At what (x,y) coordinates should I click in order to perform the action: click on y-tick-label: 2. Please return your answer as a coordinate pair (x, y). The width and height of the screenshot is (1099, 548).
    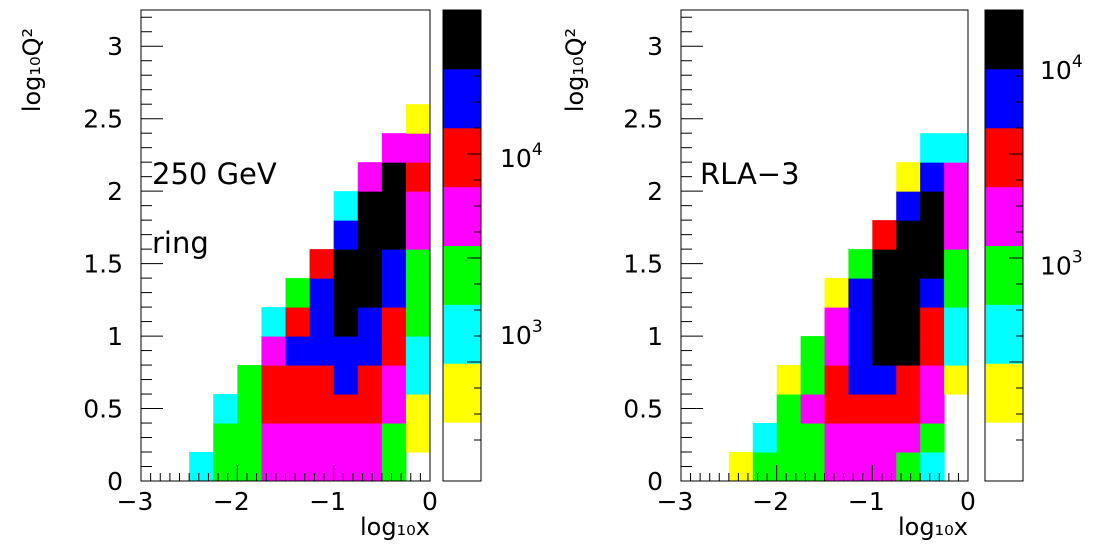
    Looking at the image, I should click on (115, 191).